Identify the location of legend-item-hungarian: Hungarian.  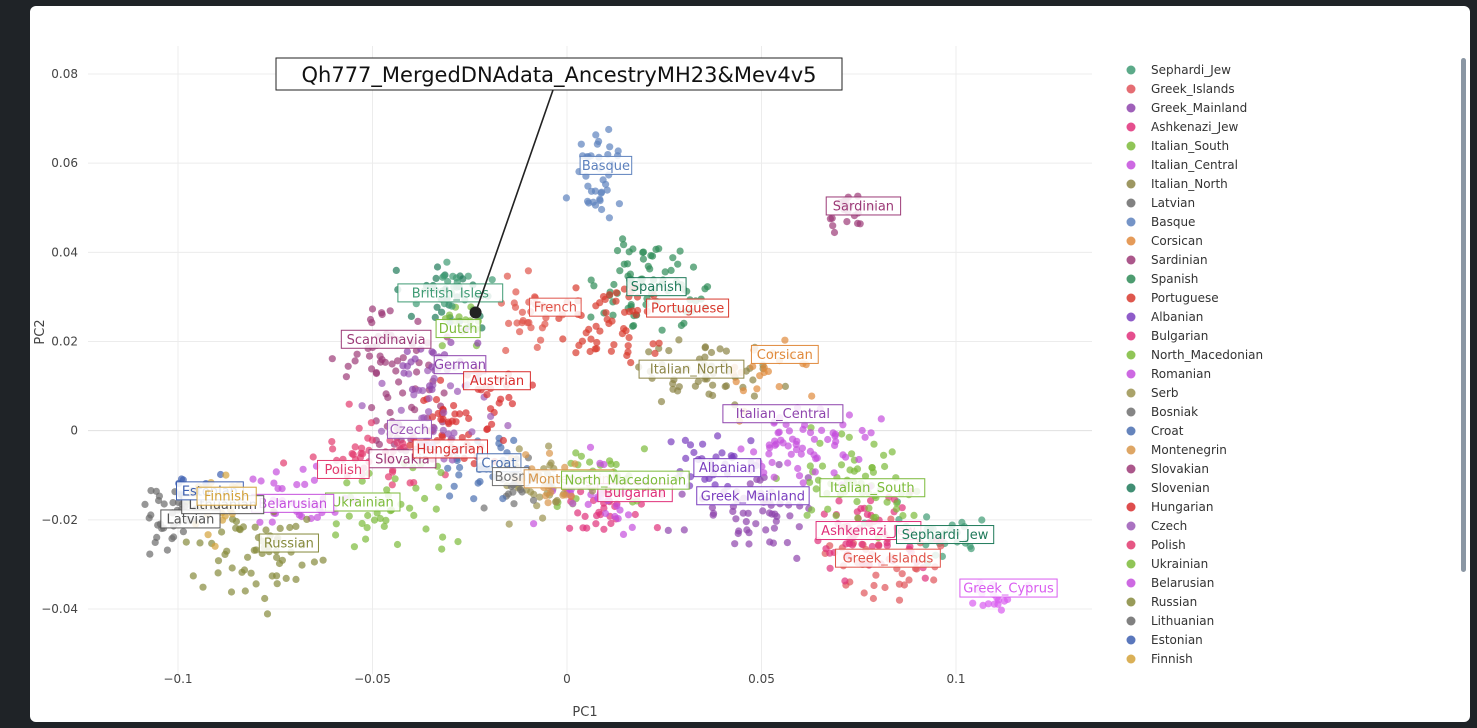
(1170, 507).